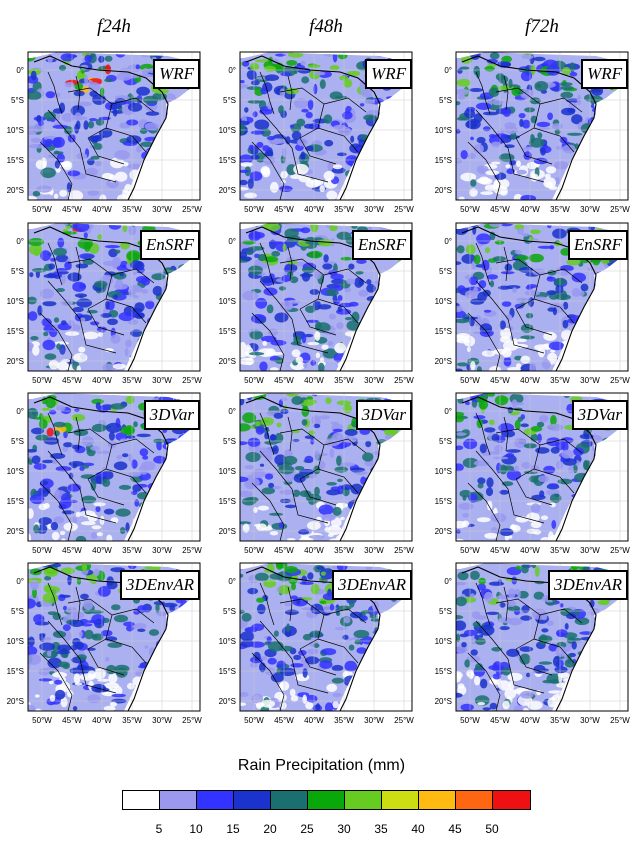 This screenshot has height=850, width=643. Describe the element at coordinates (492, 829) in the screenshot. I see `colorbar-label: 50` at that location.